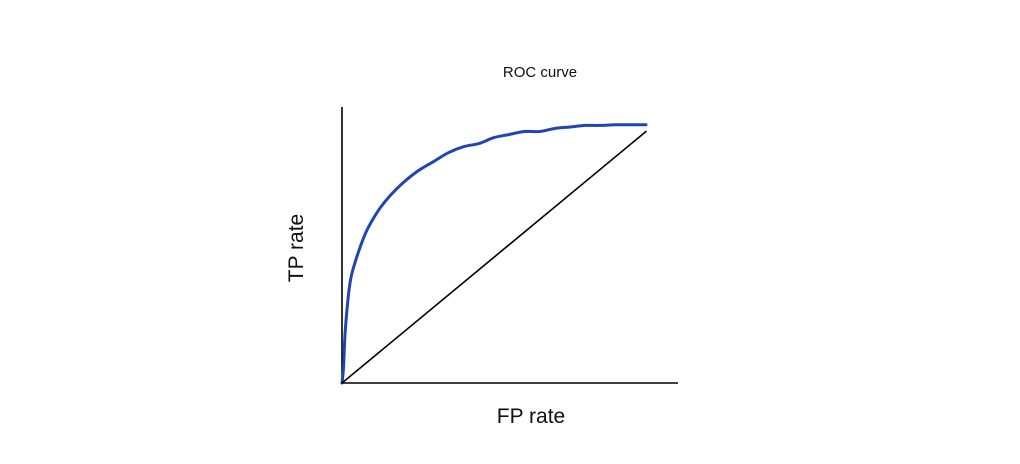  I want to click on x-axis-label: FP rate, so click(531, 416).